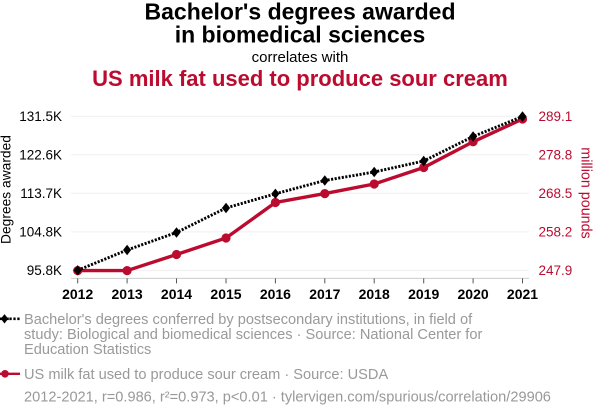 Image resolution: width=600 pixels, height=414 pixels. Describe the element at coordinates (300, 35) in the screenshot. I see `svg-text: in biomedical sciences` at that location.